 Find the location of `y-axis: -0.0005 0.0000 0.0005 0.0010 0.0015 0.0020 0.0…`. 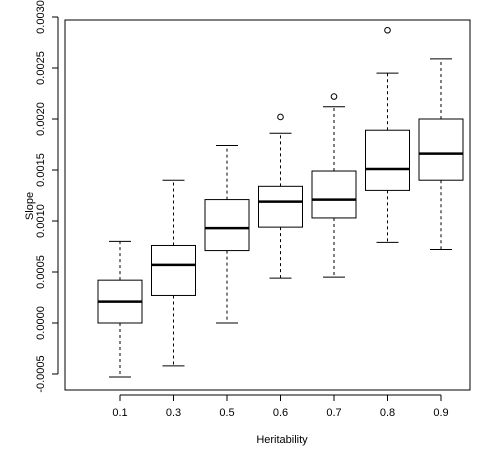

y-axis: -0.0005 0.0000 0.0005 0.0010 0.0015 0.0020 0.0… is located at coordinates (47, 196).